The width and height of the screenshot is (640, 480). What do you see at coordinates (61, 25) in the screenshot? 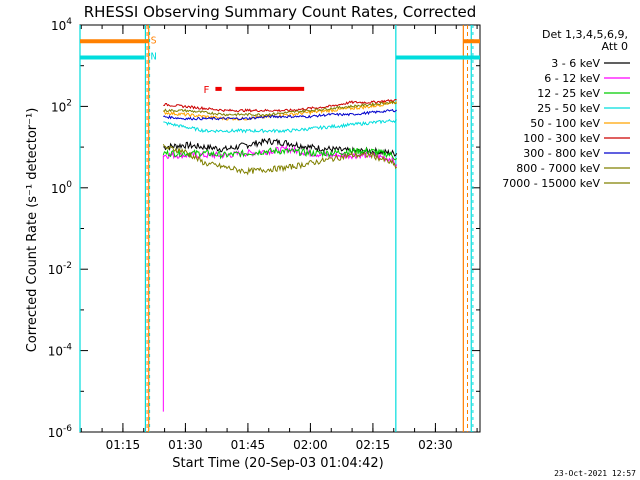
I see `y-tick-label: 10⁴` at bounding box center [61, 25].